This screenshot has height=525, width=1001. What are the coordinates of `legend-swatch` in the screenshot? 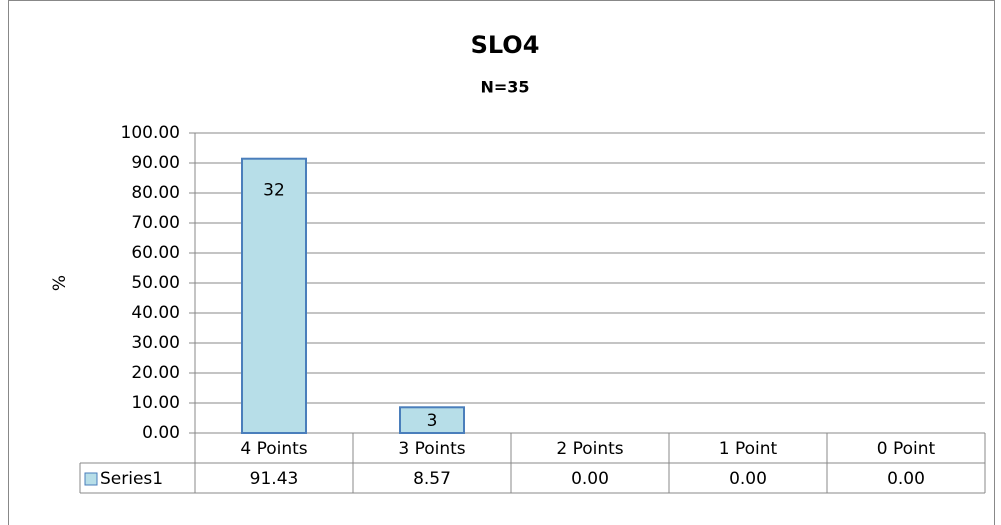 It's located at (91, 479).